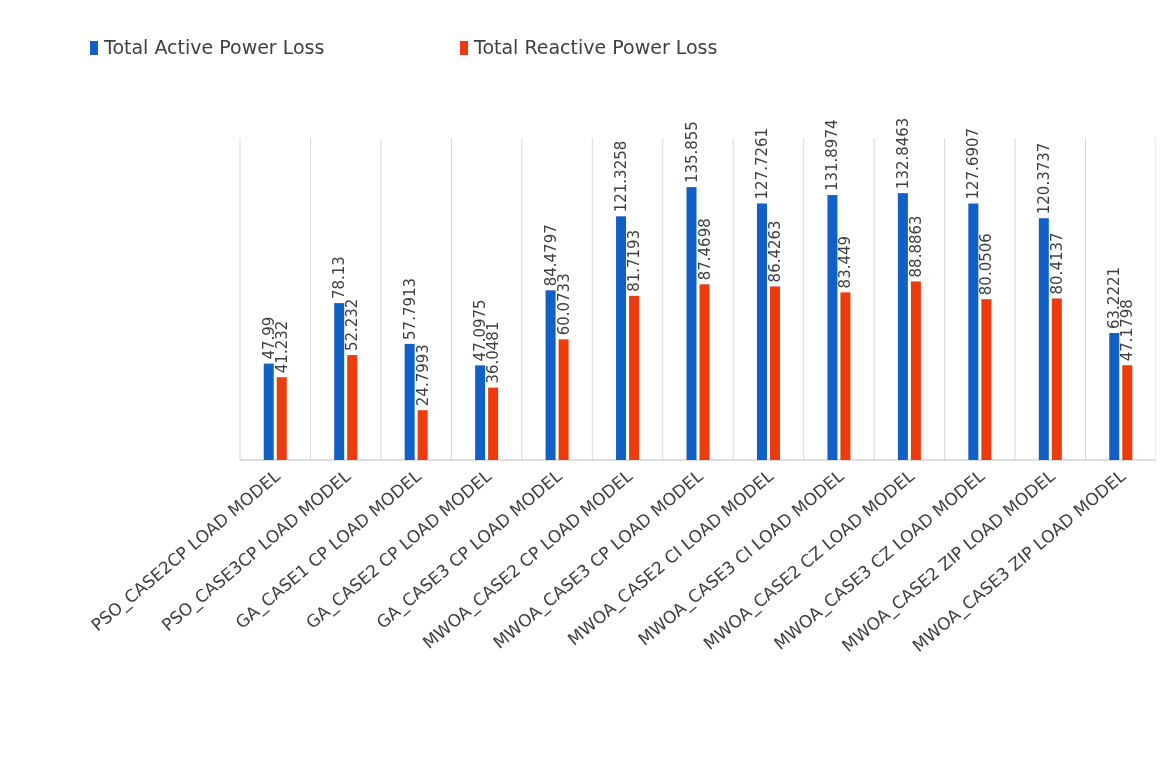 The image size is (1164, 771). What do you see at coordinates (1043, 178) in the screenshot?
I see `data-label: 120.3737` at bounding box center [1043, 178].